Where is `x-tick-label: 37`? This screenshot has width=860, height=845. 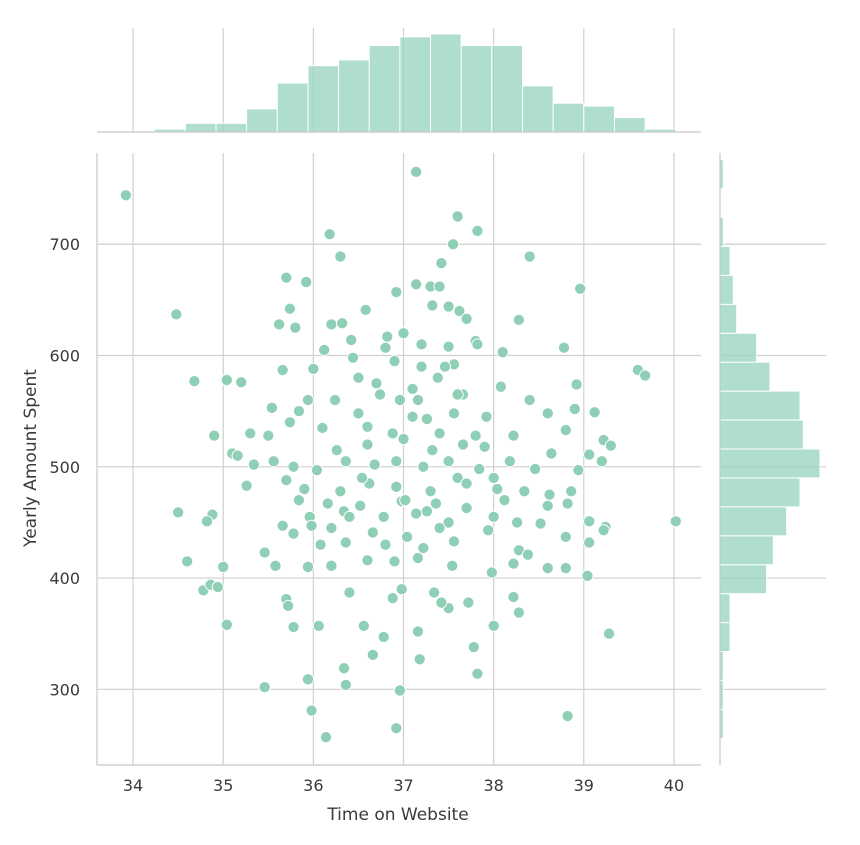 x-tick-label: 37 is located at coordinates (403, 785).